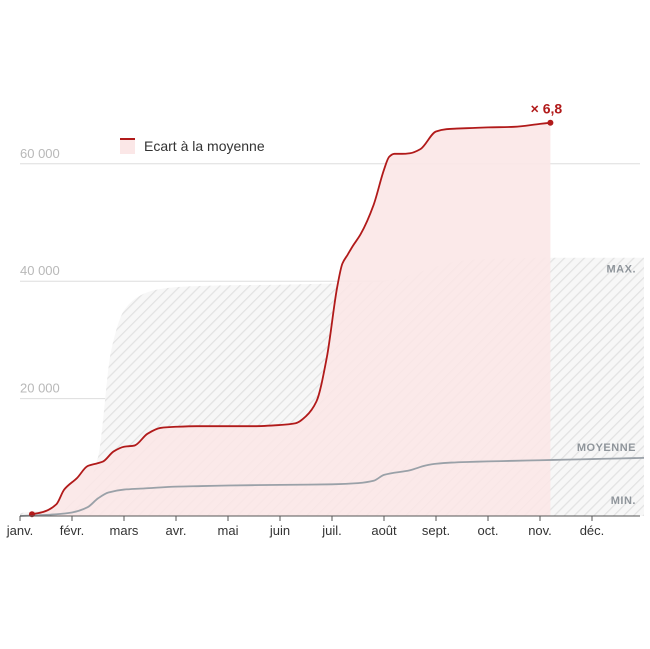 The height and width of the screenshot is (649, 650). Describe the element at coordinates (20, 530) in the screenshot. I see `x-tick-label-0: janv.` at that location.